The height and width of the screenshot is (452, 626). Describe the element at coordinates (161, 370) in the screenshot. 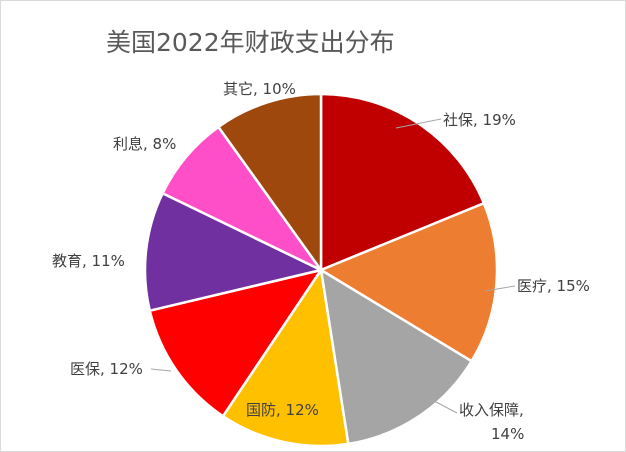

I see `leader-line-医保` at that location.